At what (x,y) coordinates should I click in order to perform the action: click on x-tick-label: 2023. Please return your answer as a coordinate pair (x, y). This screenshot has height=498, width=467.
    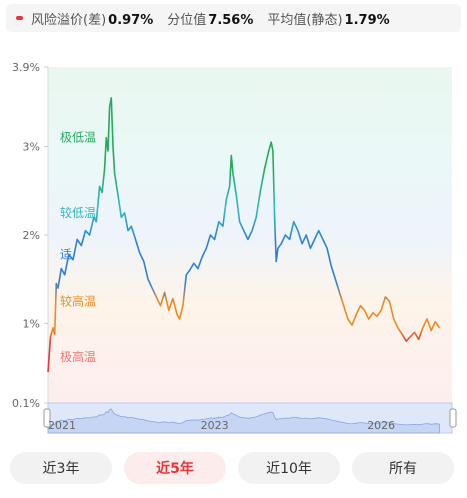
    Looking at the image, I should click on (215, 425).